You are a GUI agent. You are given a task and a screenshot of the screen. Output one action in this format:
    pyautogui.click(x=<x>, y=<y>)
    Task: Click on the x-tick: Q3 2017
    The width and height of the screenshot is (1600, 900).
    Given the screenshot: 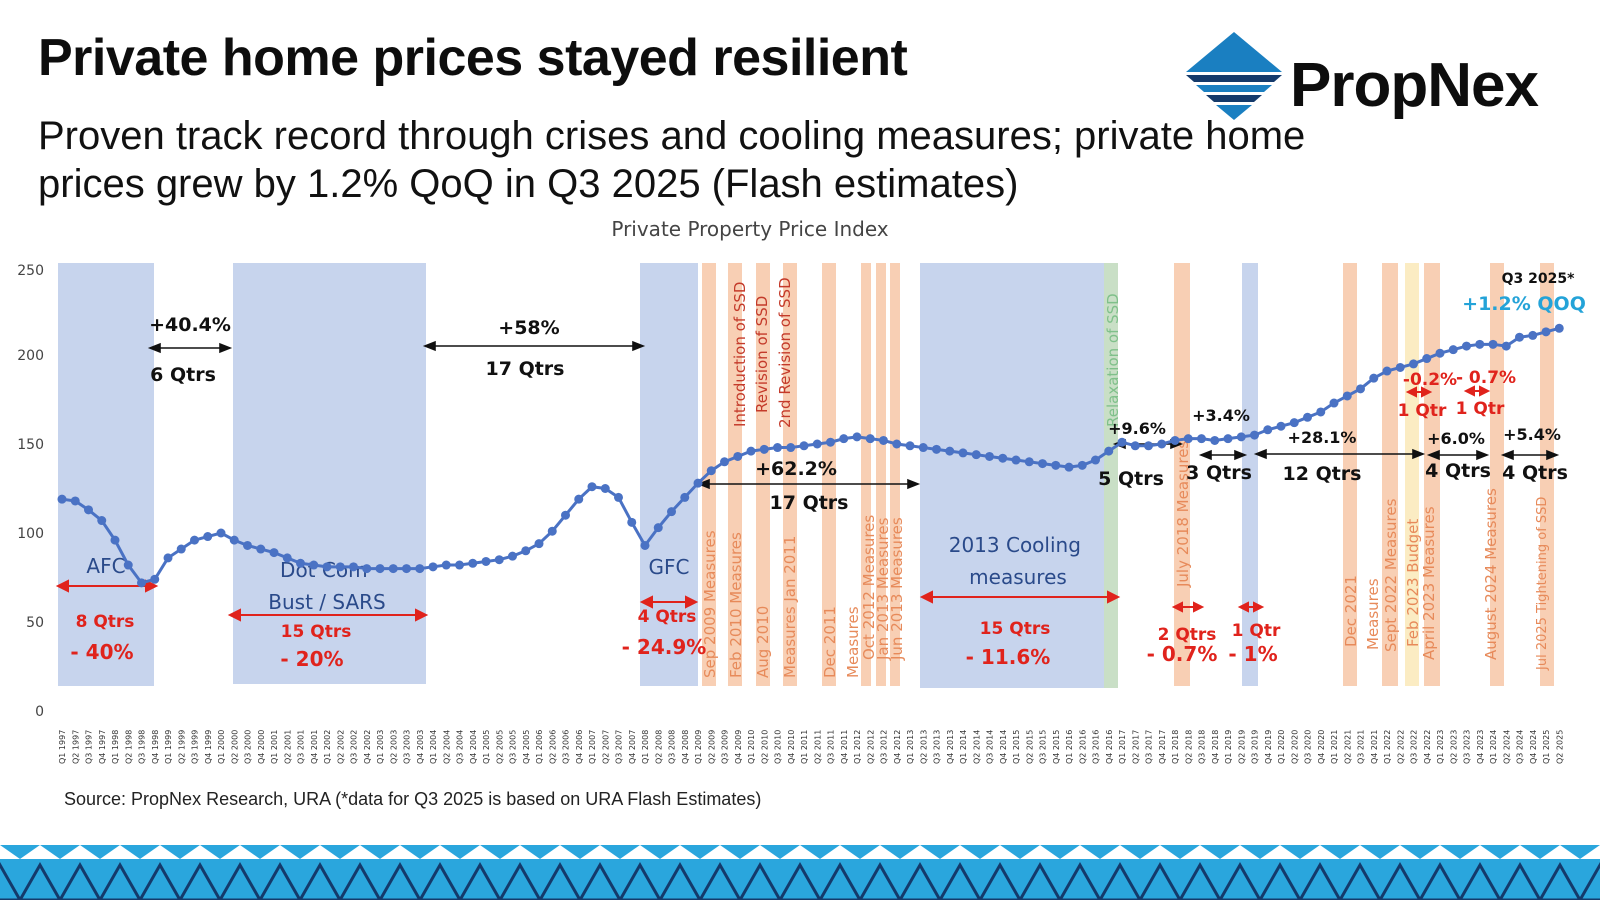 What is the action you would take?
    pyautogui.click(x=1149, y=747)
    